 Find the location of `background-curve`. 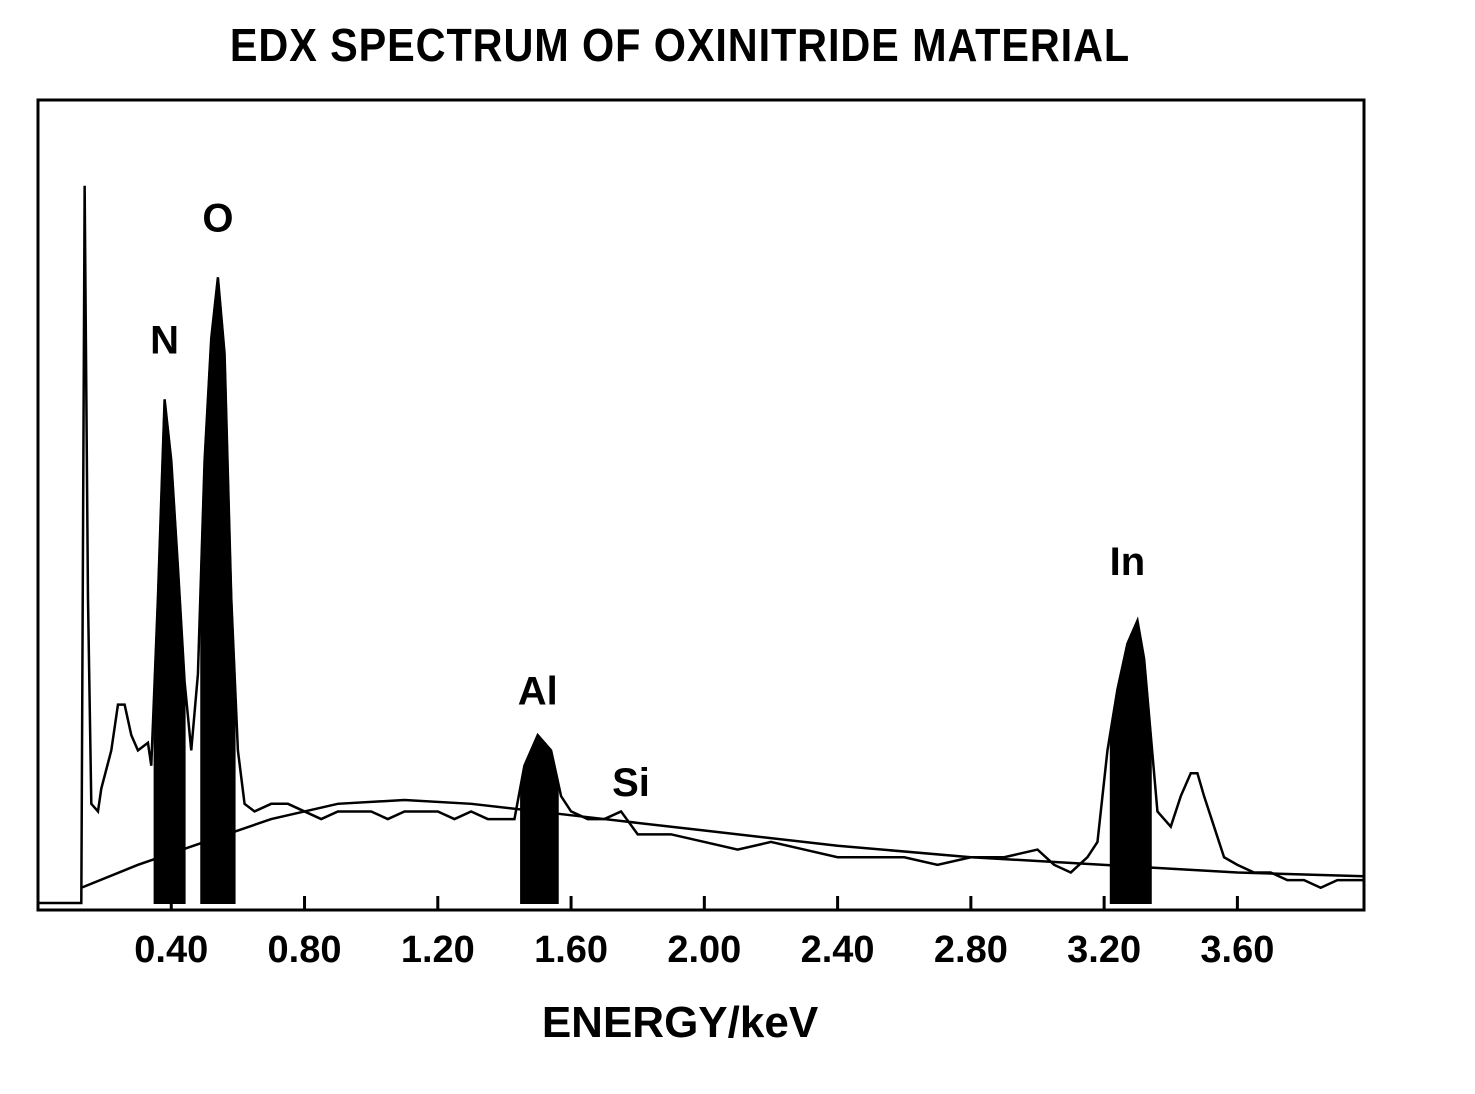

background-curve is located at coordinates (722, 844).